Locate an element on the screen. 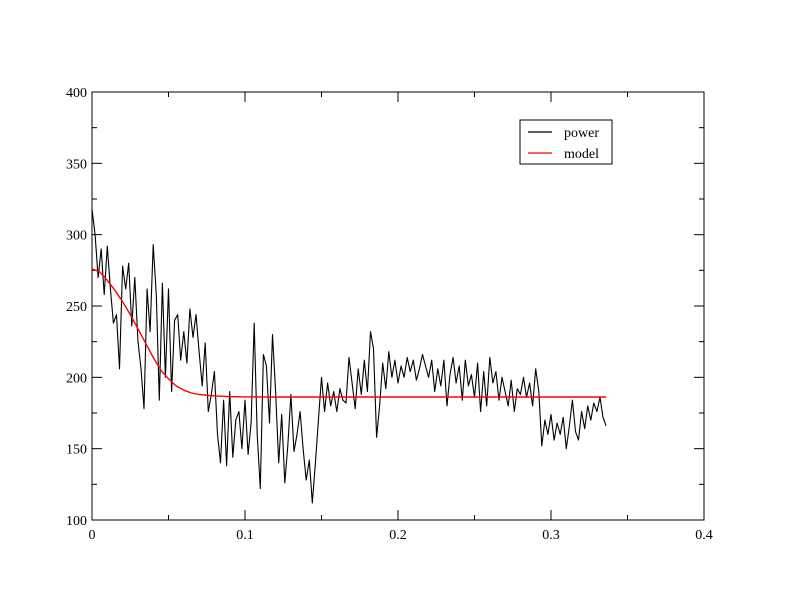  x-tick-label: 0.1 is located at coordinates (245, 535).